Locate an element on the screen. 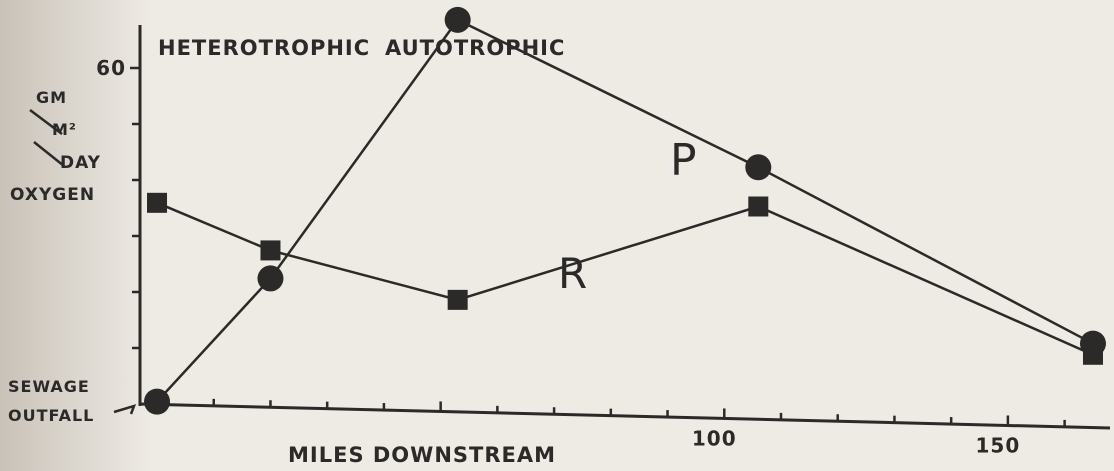 This screenshot has width=1114, height=471. annotation-sewage: SEWAGE is located at coordinates (49, 386).